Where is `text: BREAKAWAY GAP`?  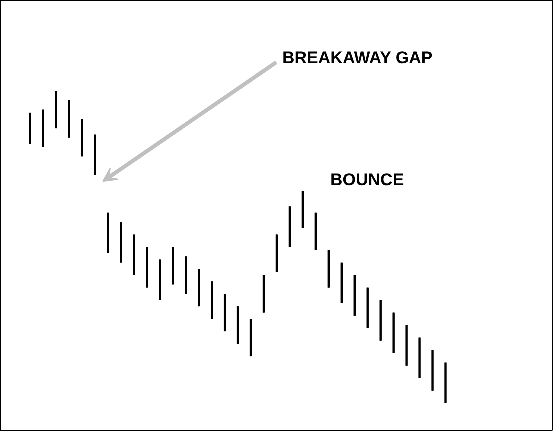 text: BREAKAWAY GAP is located at coordinates (357, 58).